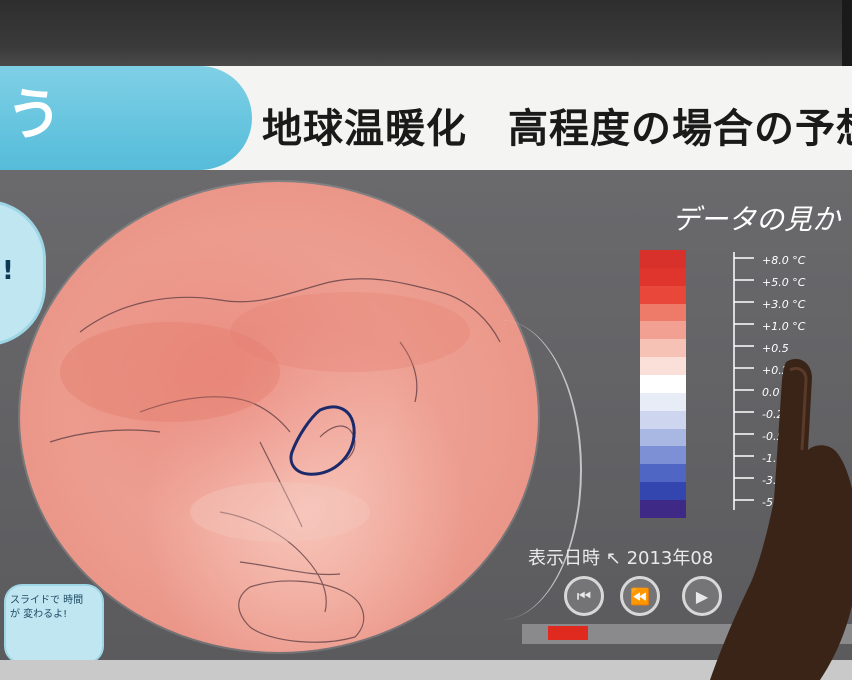 The image size is (852, 680). I want to click on display-date-label: 表示日時, so click(564, 558).